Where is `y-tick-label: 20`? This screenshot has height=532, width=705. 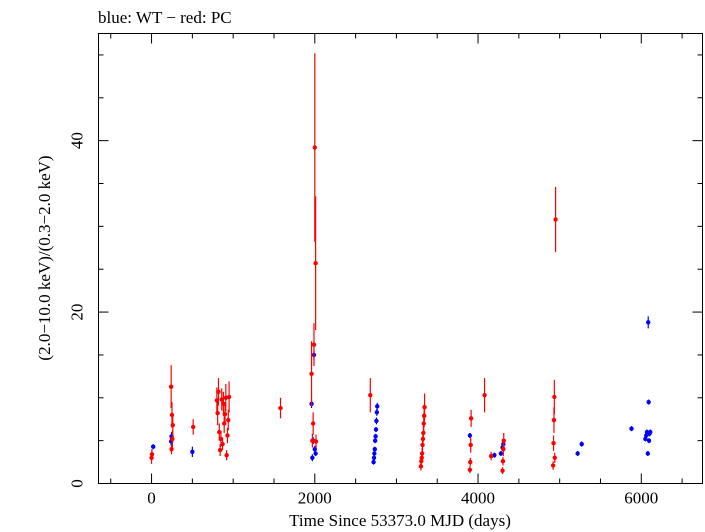
y-tick-label: 20 is located at coordinates (77, 312).